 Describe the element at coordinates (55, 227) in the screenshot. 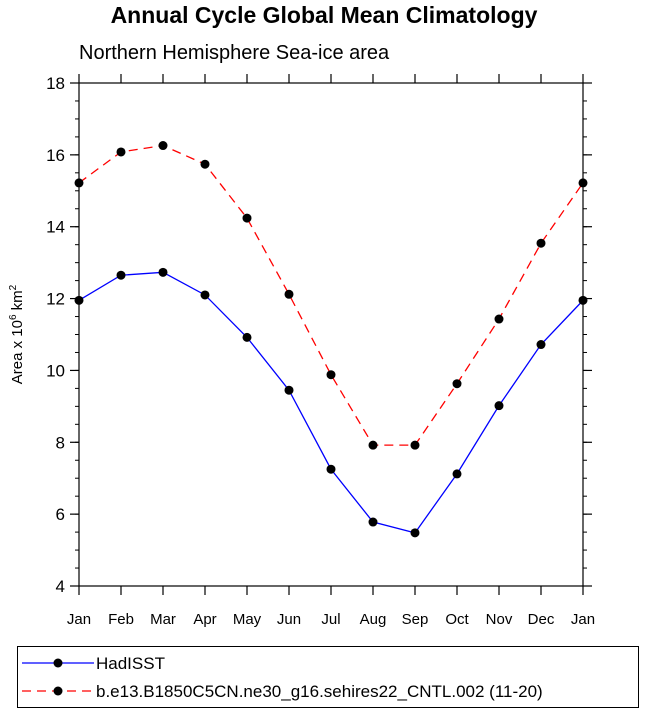

I see `y-tick-label: 14` at that location.